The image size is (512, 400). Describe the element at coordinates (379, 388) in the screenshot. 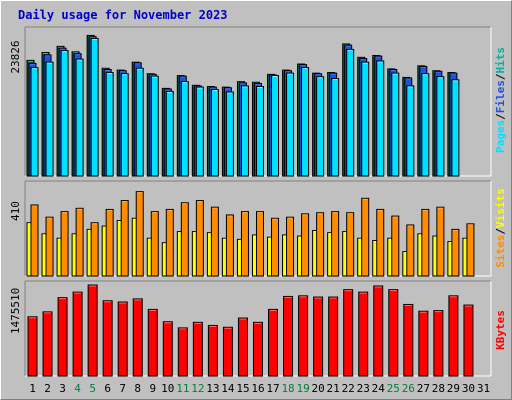

I see `x-tick-label-24: 24` at that location.